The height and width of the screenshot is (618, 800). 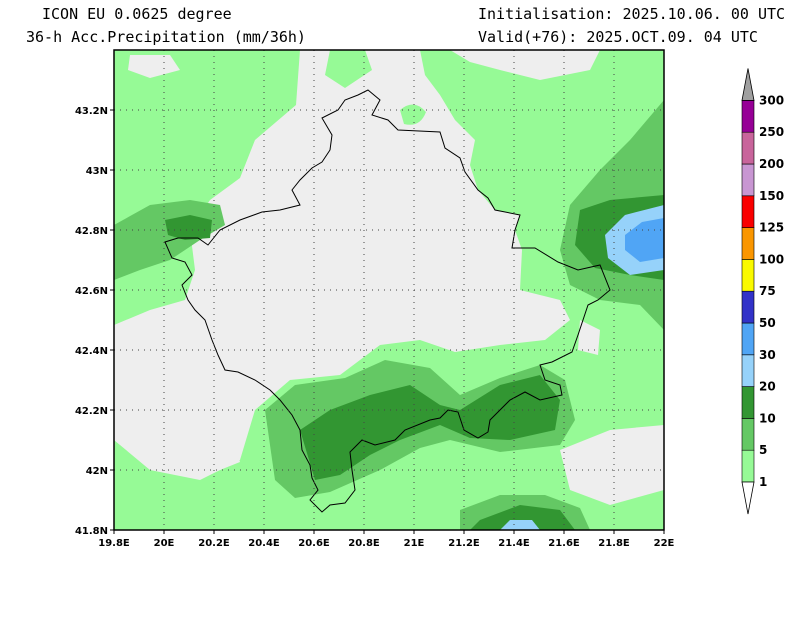 I want to click on precip-10mm-bottom, so click(x=522, y=517).